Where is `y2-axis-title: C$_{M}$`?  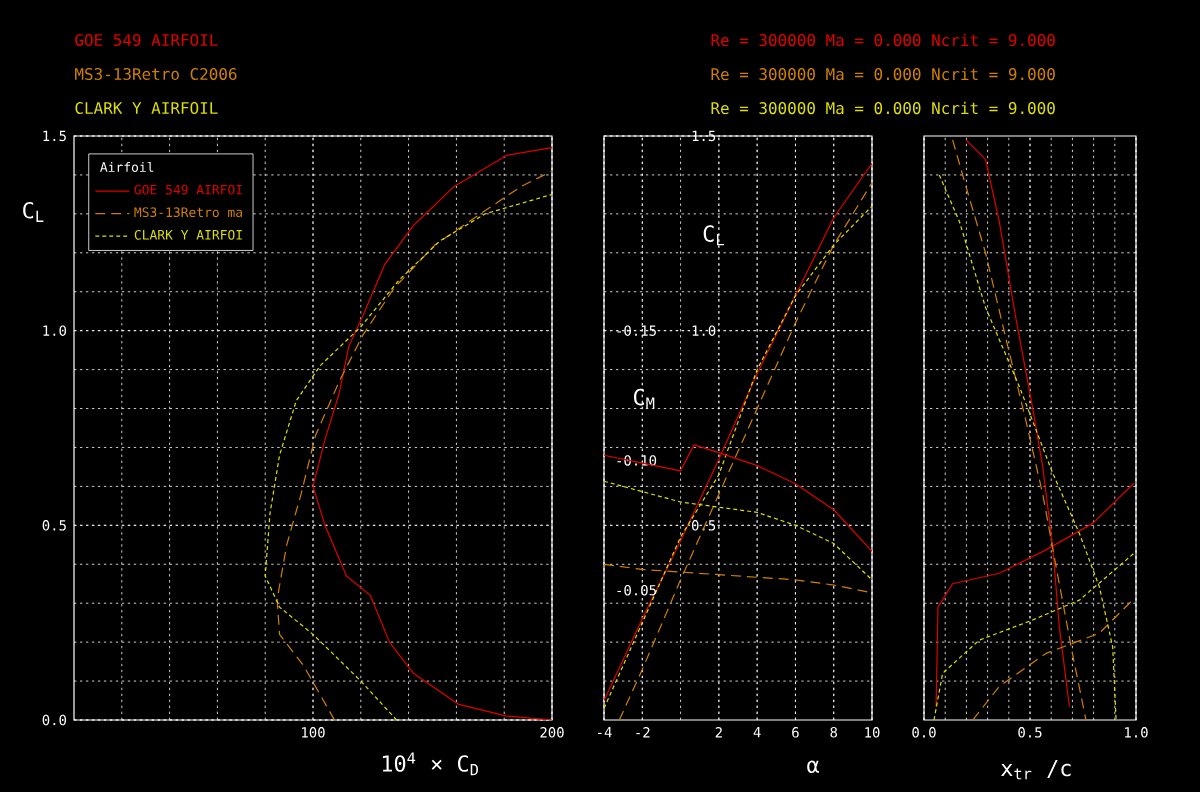 y2-axis-title: C$_{M}$ is located at coordinates (644, 398).